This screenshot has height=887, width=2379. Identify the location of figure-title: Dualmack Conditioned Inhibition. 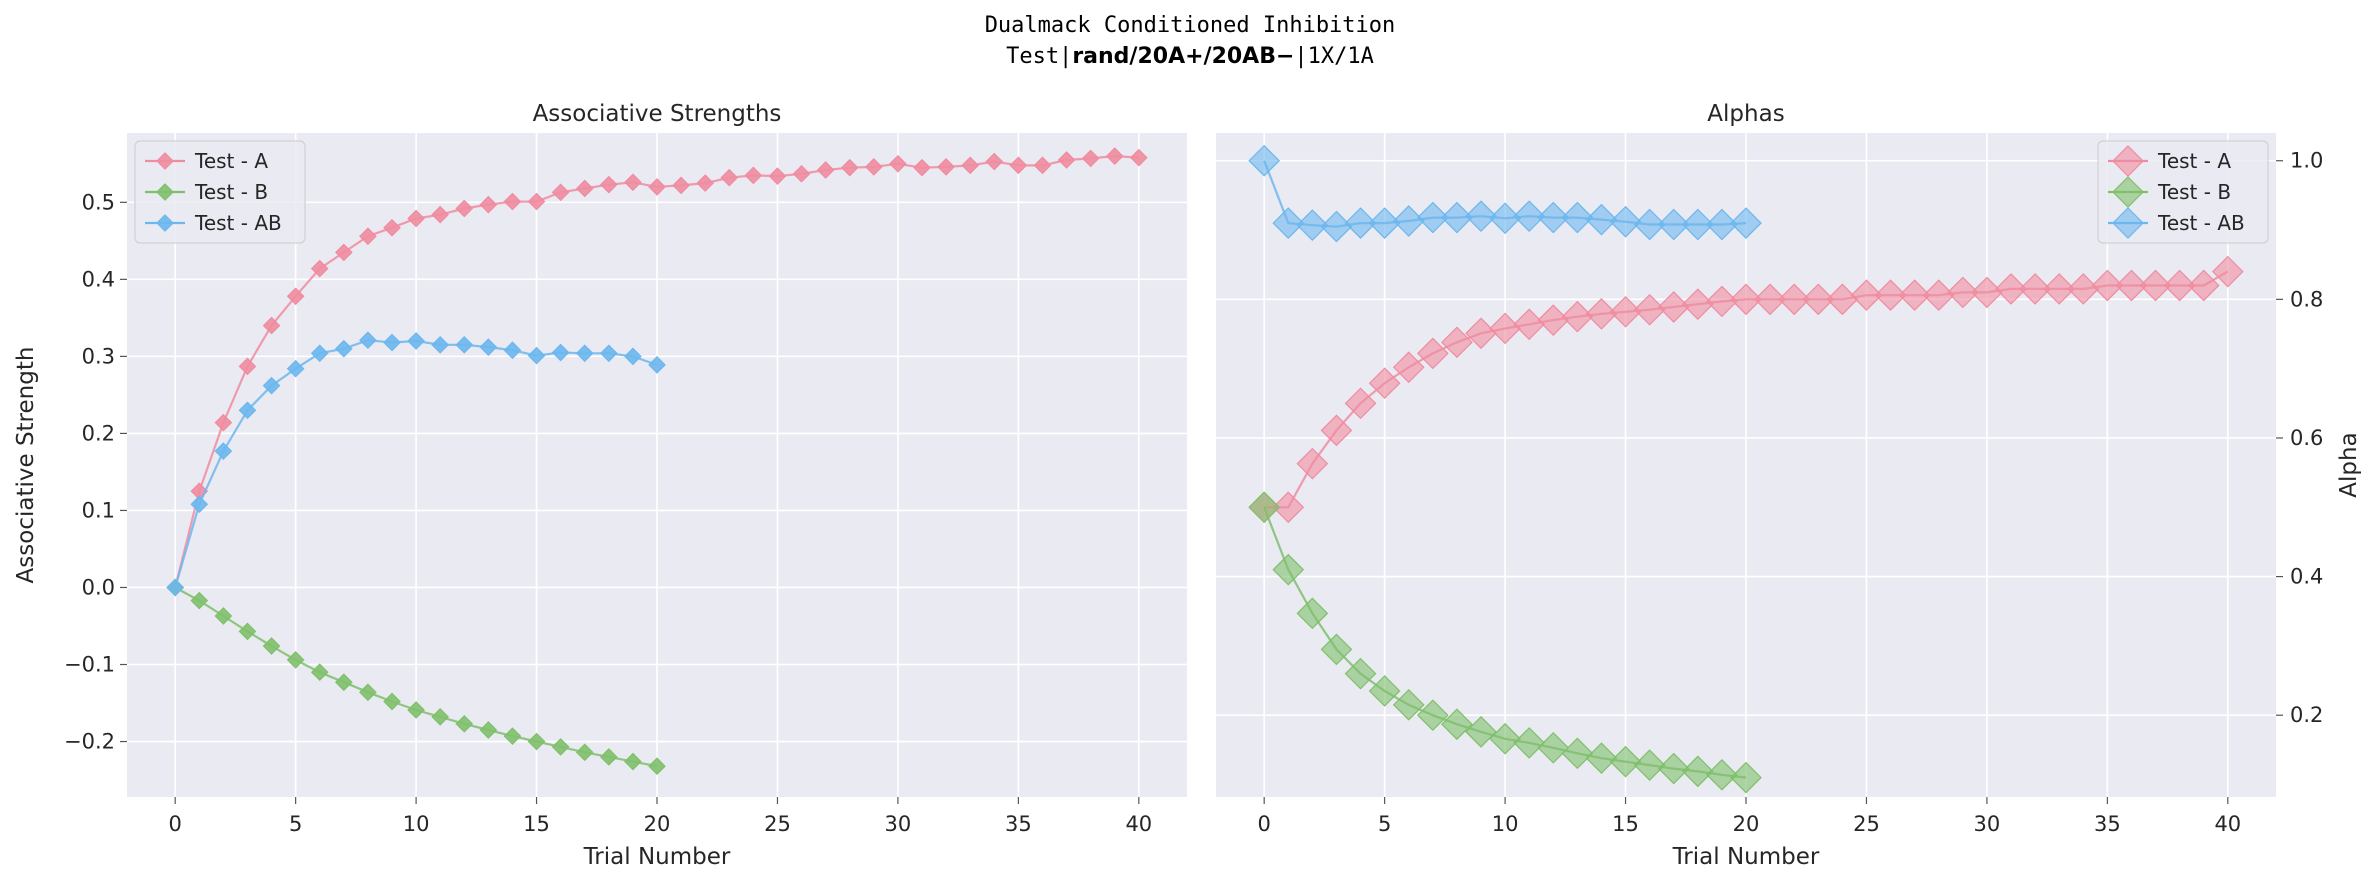
(1190, 25).